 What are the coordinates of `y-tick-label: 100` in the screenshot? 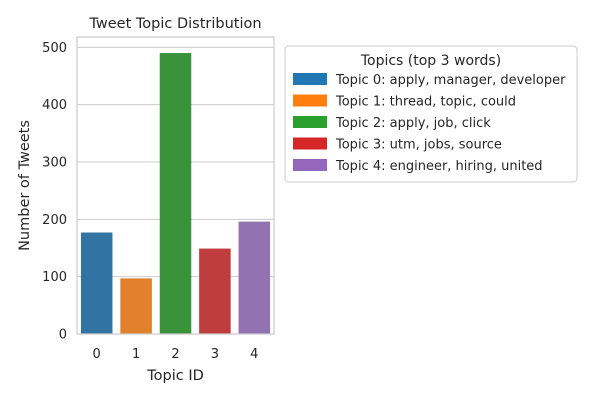 It's located at (54, 277).